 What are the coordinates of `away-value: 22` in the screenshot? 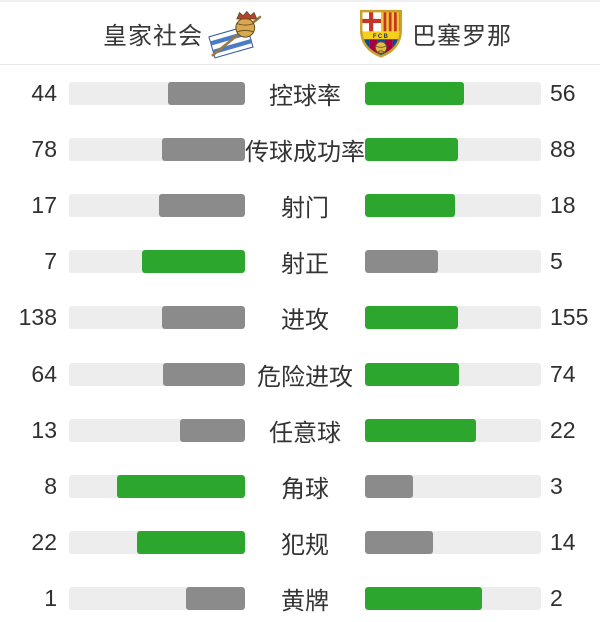 It's located at (563, 429).